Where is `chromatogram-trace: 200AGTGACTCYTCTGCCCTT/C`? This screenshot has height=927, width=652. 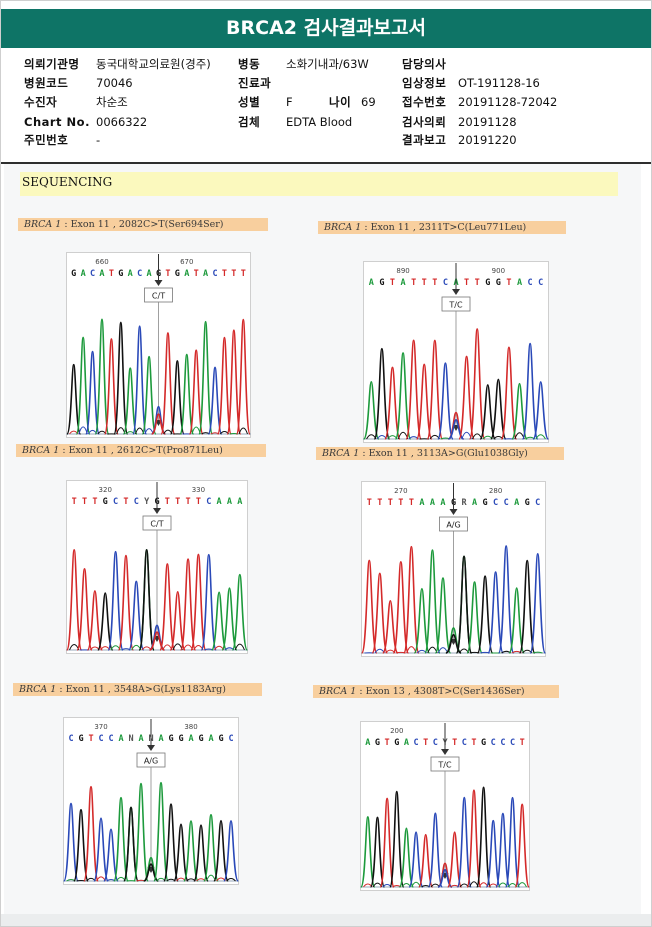
chromatogram-trace: 200AGTGACTCYTCTGCCCTT/C is located at coordinates (445, 806).